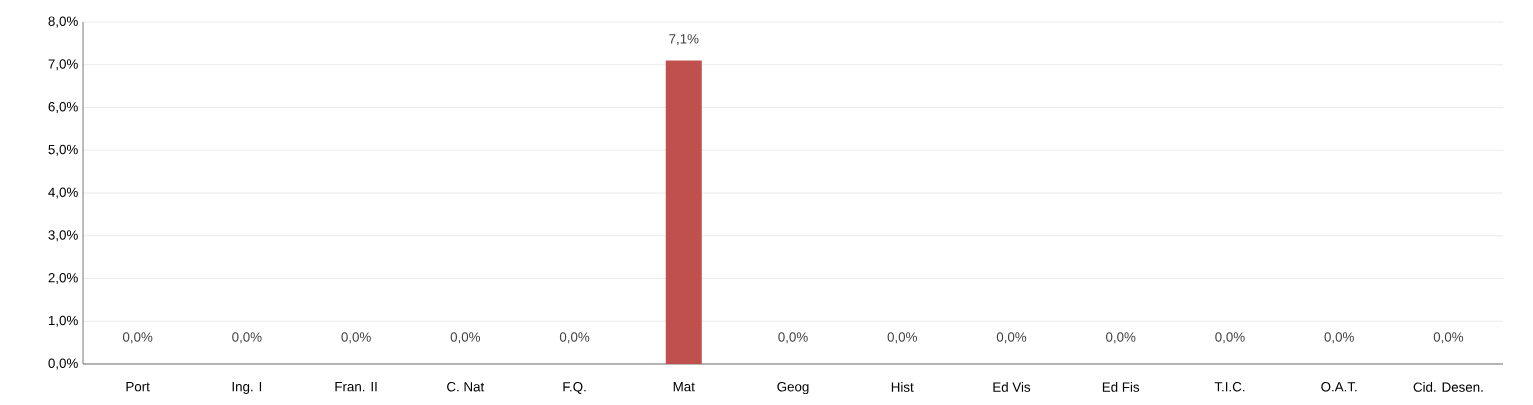  What do you see at coordinates (63, 150) in the screenshot?
I see `y-tick-label: 5,0%` at bounding box center [63, 150].